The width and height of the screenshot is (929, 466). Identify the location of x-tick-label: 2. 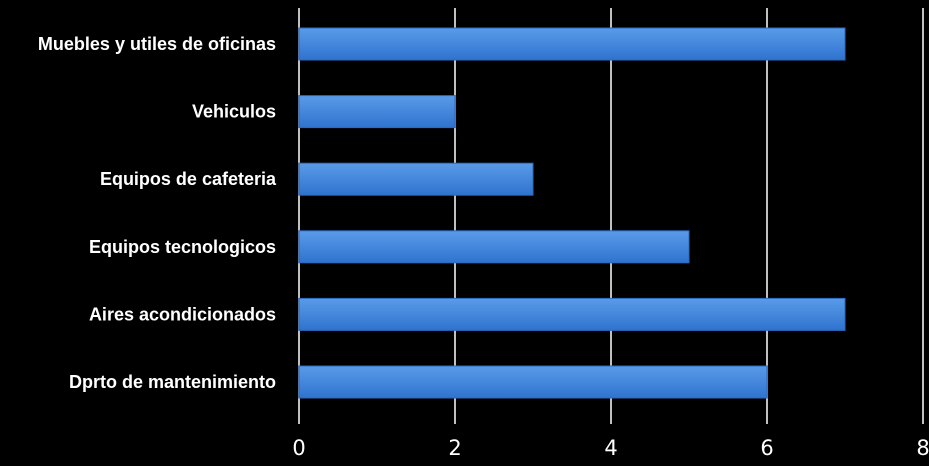
(454, 448).